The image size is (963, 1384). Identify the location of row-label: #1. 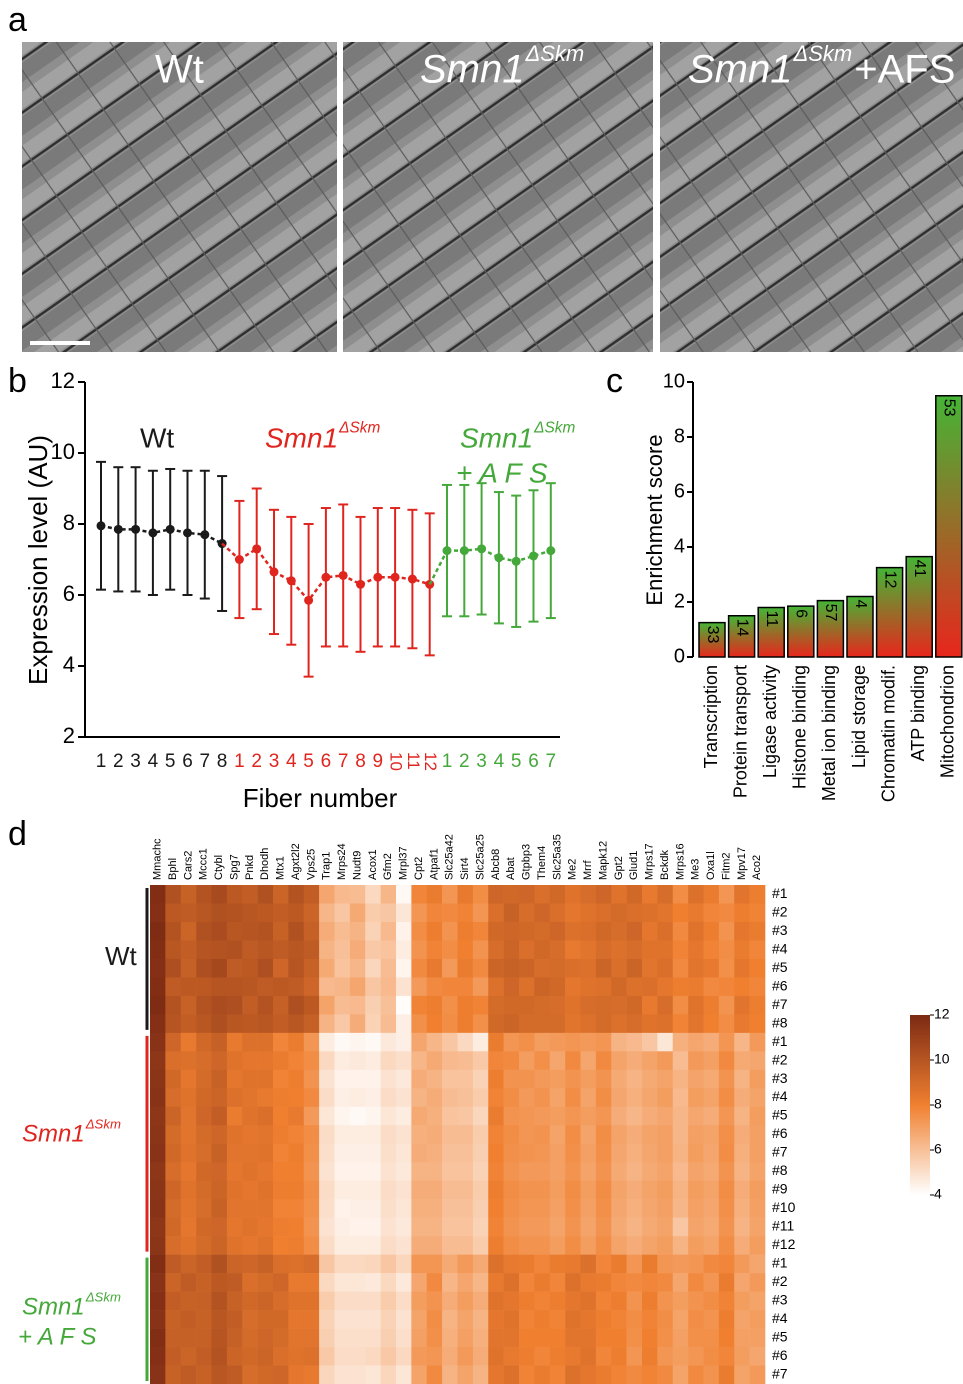
(780, 1263).